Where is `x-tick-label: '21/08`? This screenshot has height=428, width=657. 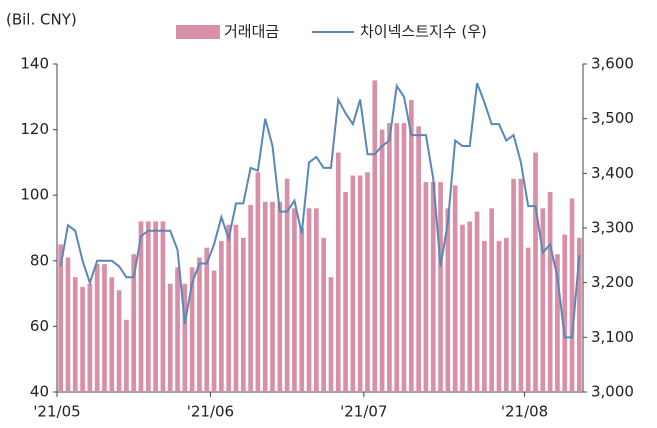 x-tick-label: '21/08 is located at coordinates (524, 412).